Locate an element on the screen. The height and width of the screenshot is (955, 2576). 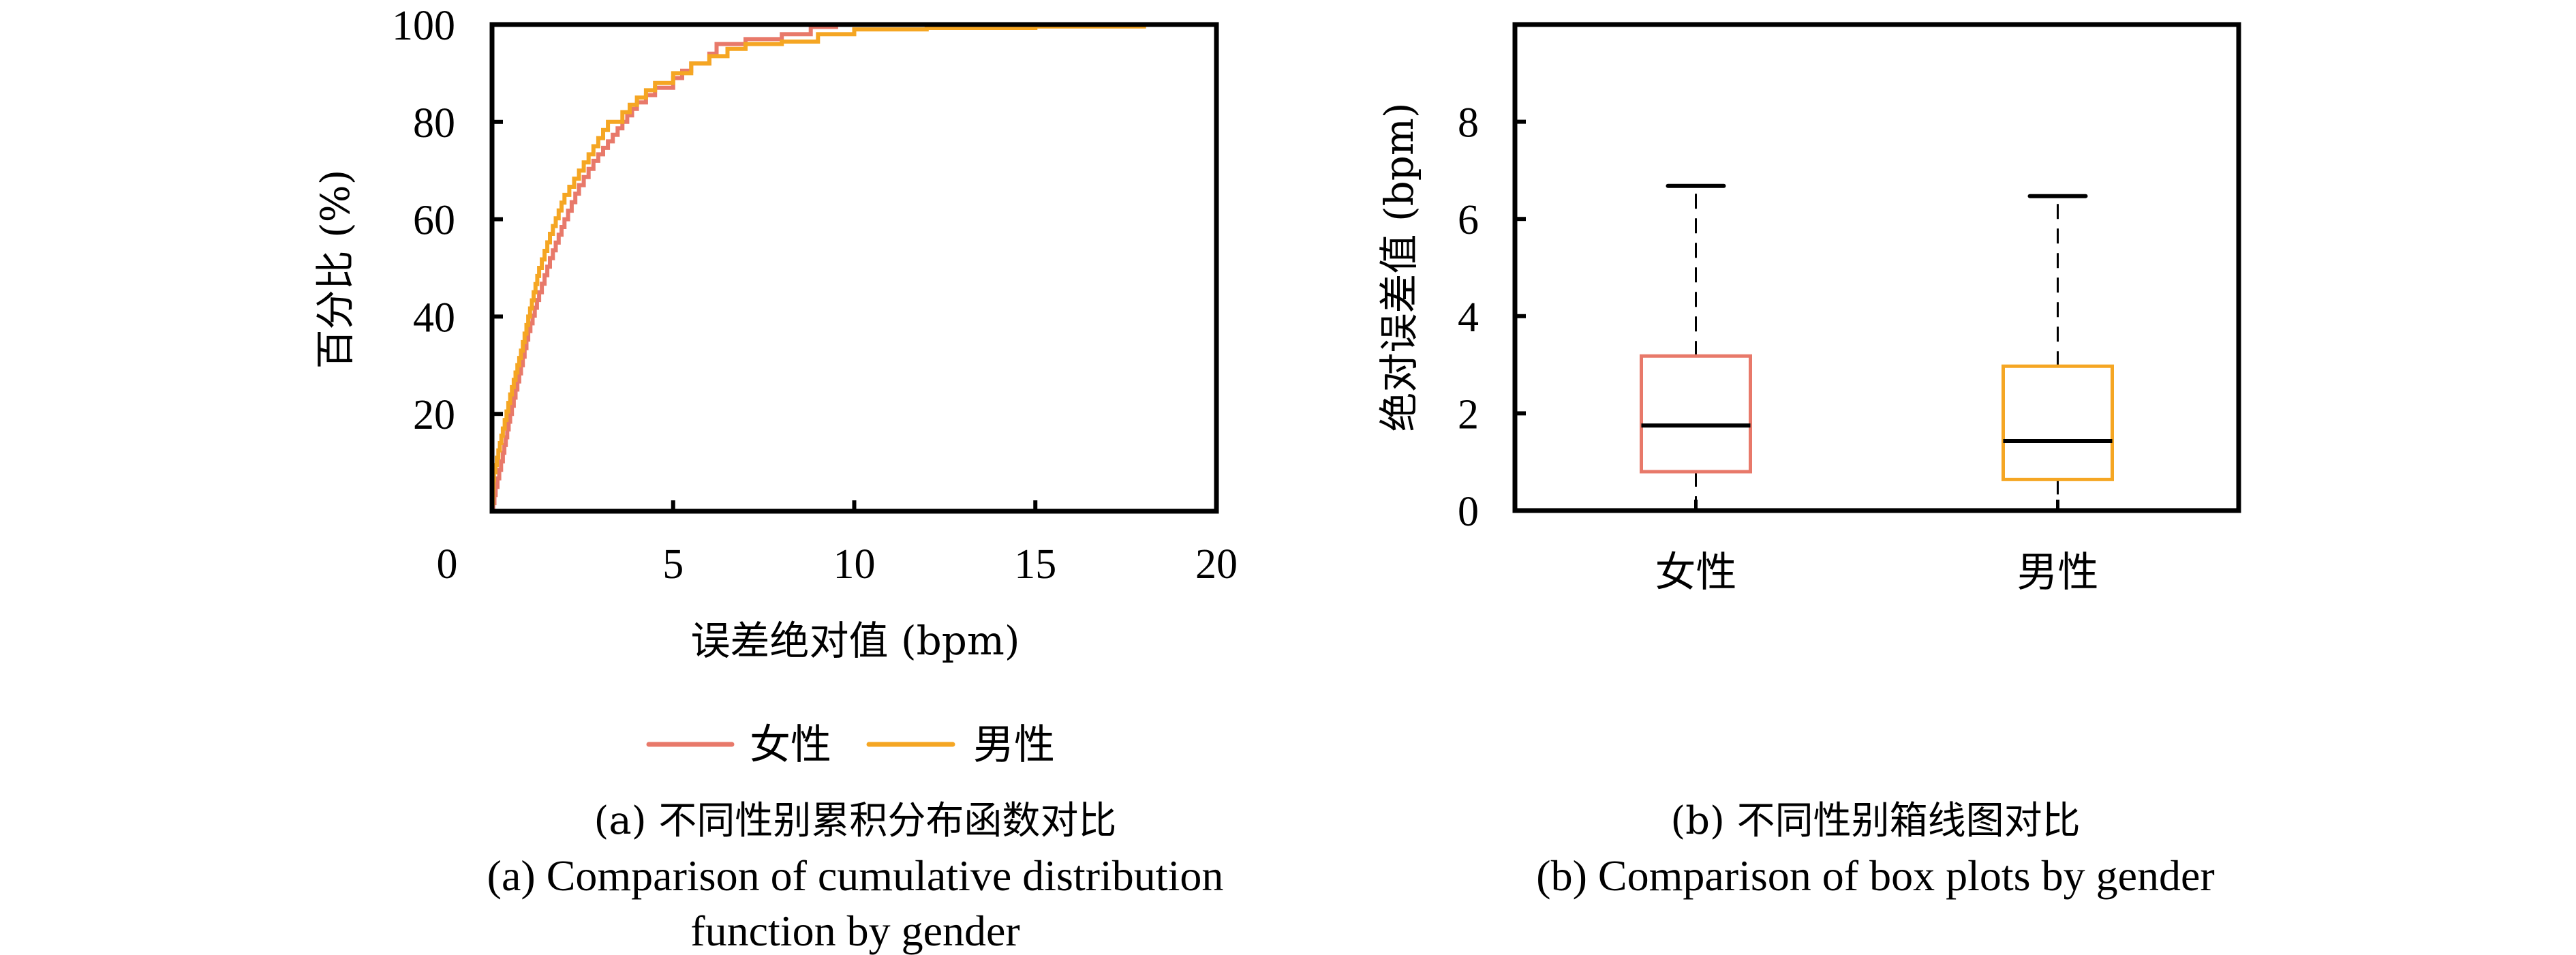
cdf-line-female is located at coordinates (691, 267).